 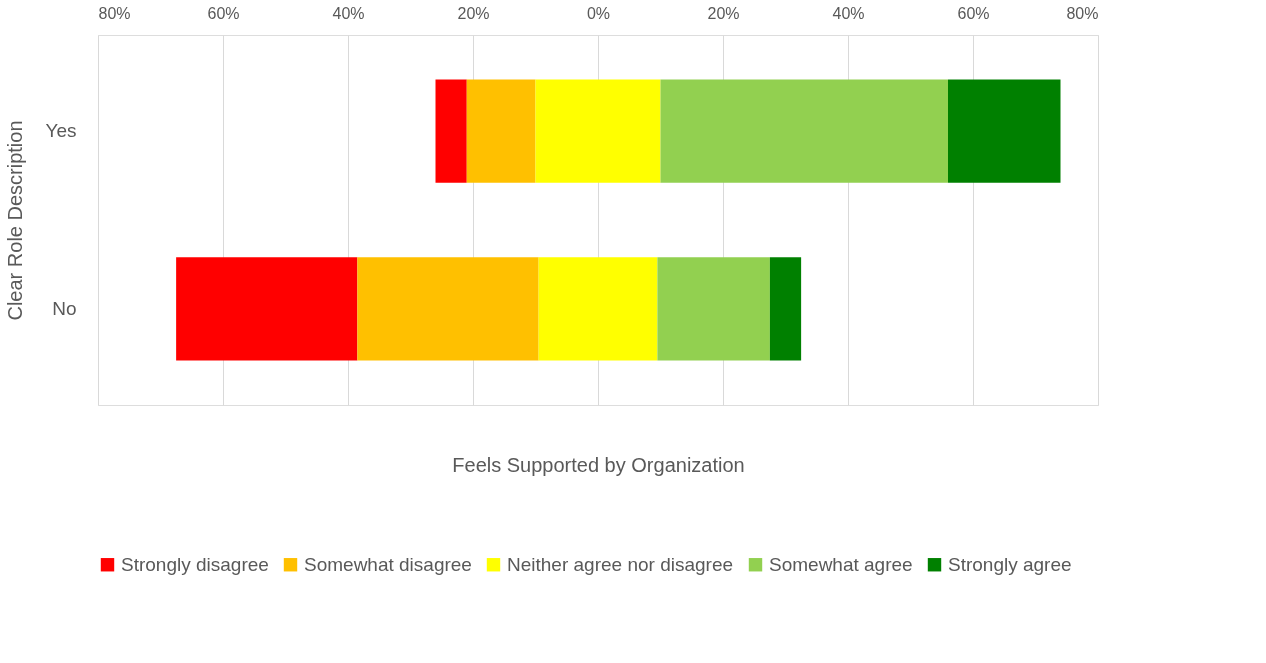 What do you see at coordinates (1010, 564) in the screenshot?
I see `legend-label: Strongly agree` at bounding box center [1010, 564].